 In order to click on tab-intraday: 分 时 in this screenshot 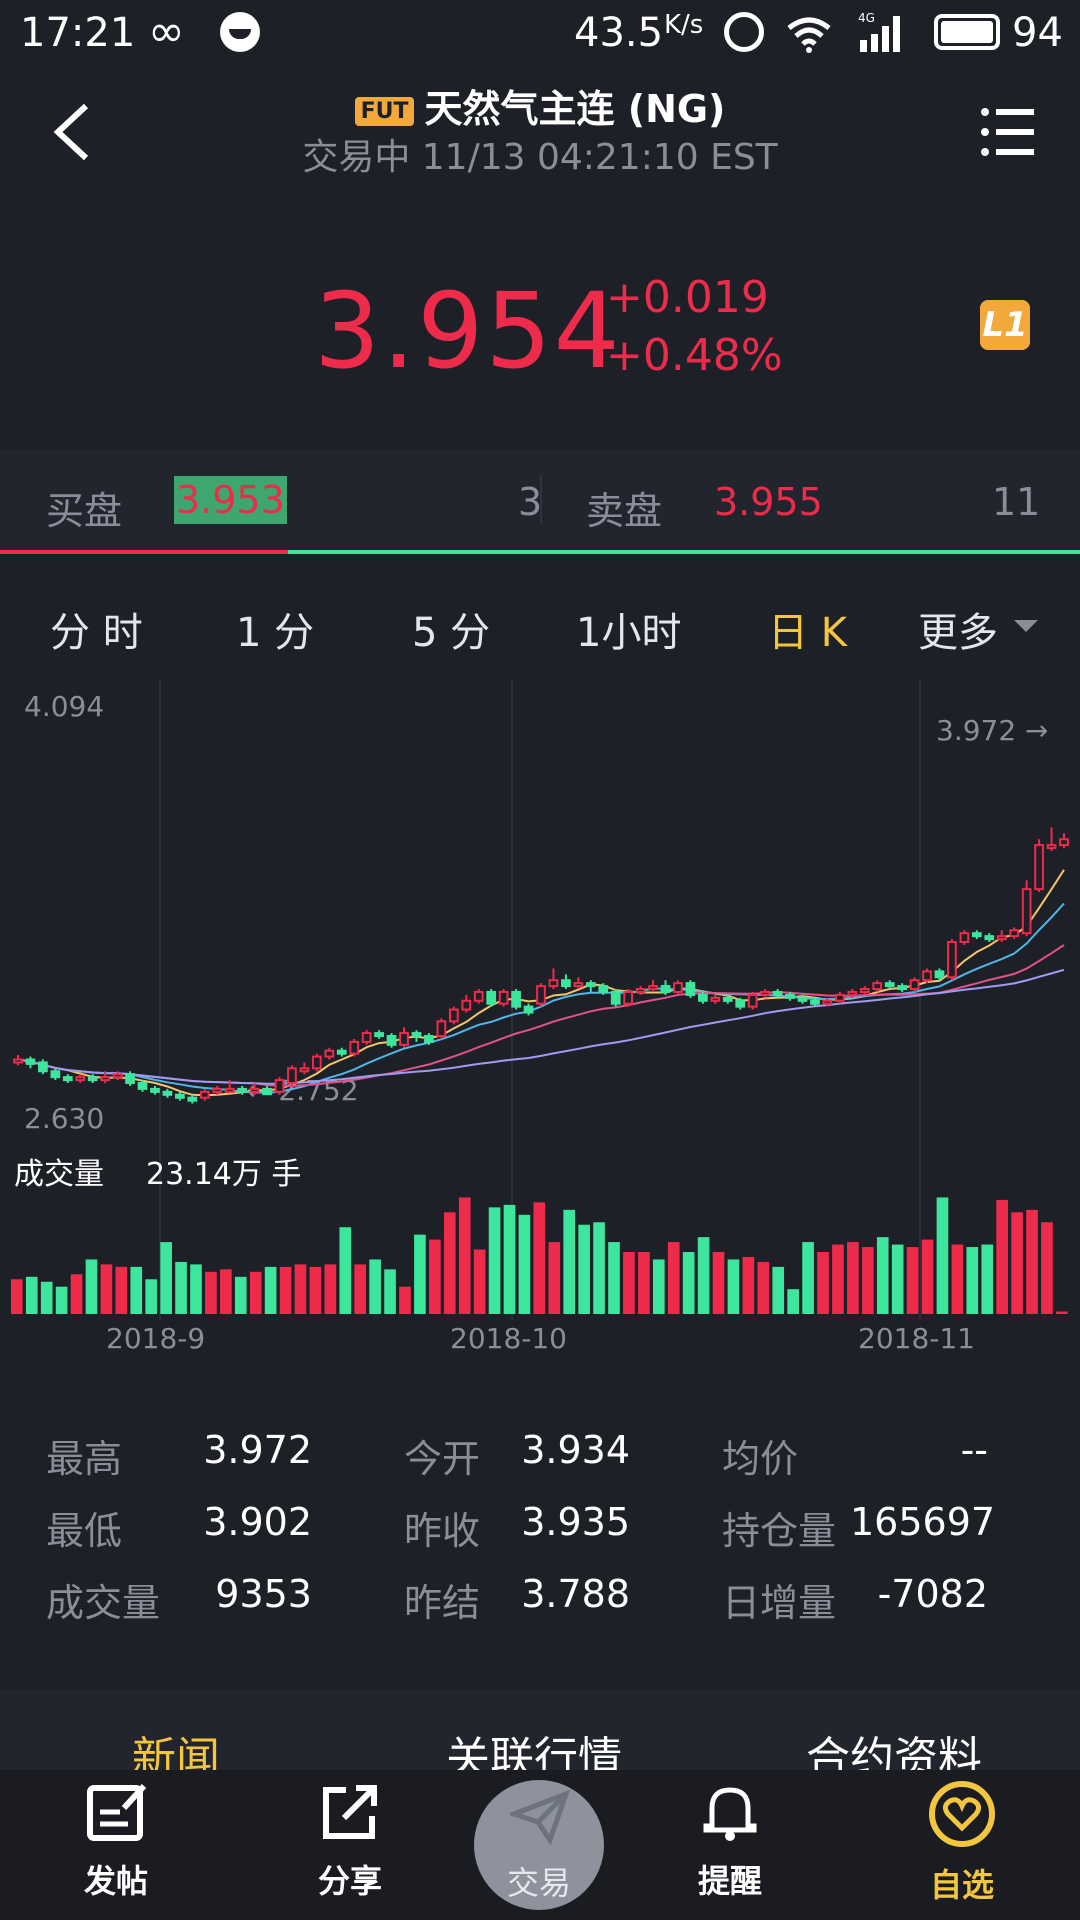, I will do `click(96, 633)`.